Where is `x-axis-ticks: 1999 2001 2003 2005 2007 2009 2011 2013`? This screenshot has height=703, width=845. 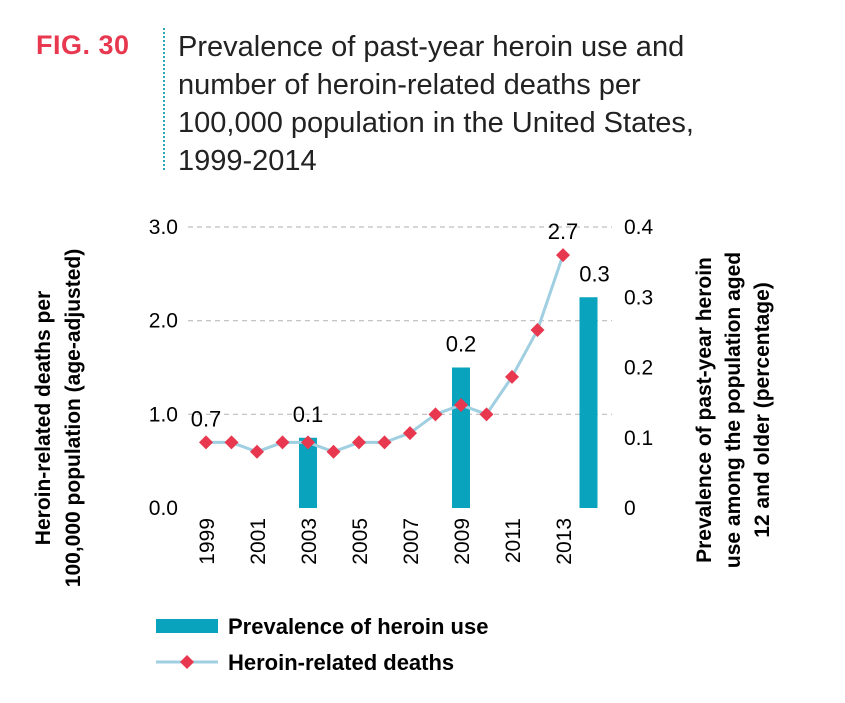 x-axis-ticks: 1999 2001 2003 2005 2007 2009 2011 2013 is located at coordinates (386, 541).